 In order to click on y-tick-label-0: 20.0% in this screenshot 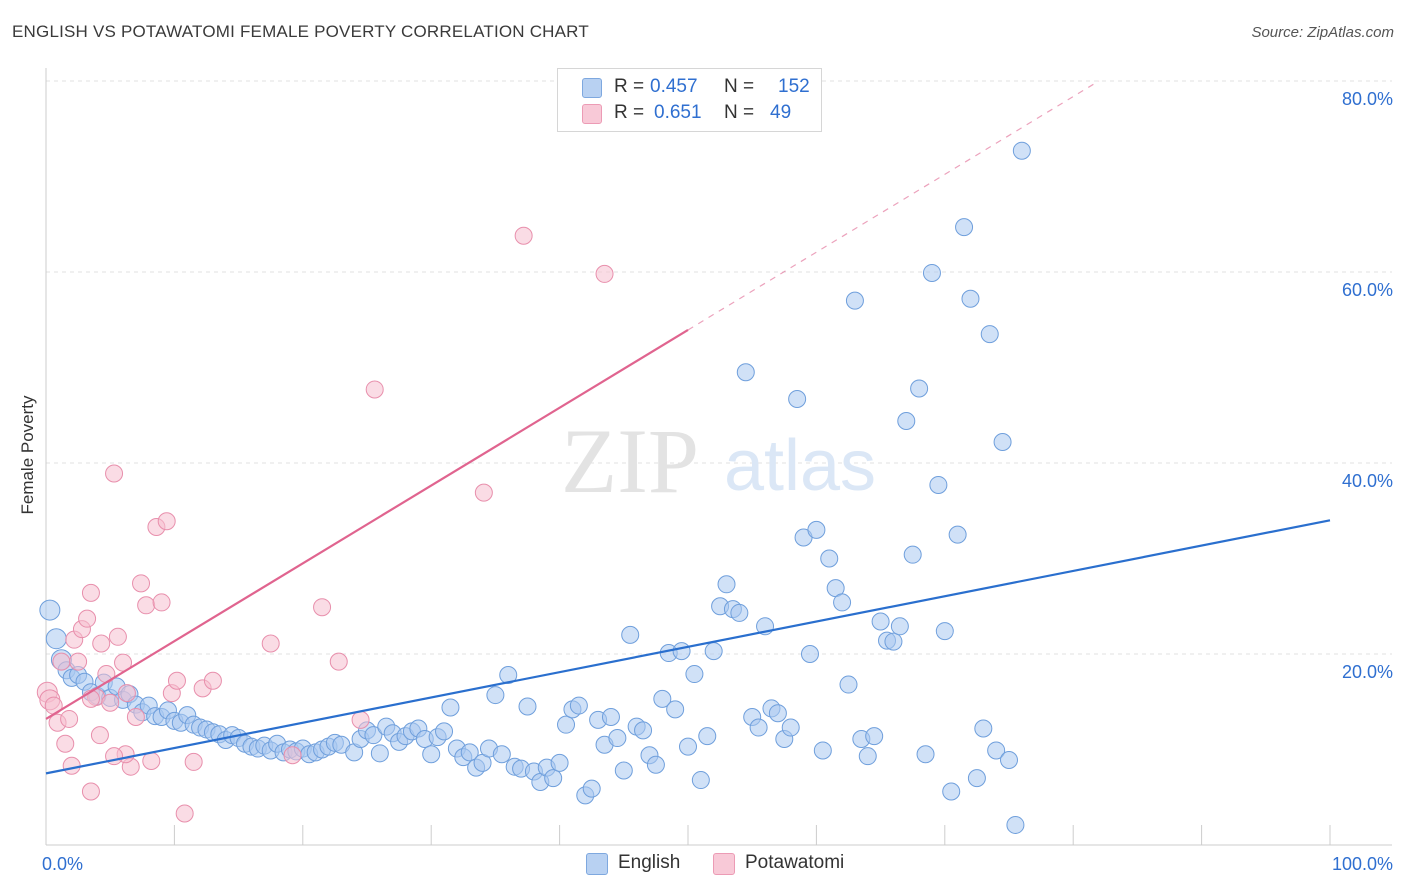, I will do `click(1367, 672)`.